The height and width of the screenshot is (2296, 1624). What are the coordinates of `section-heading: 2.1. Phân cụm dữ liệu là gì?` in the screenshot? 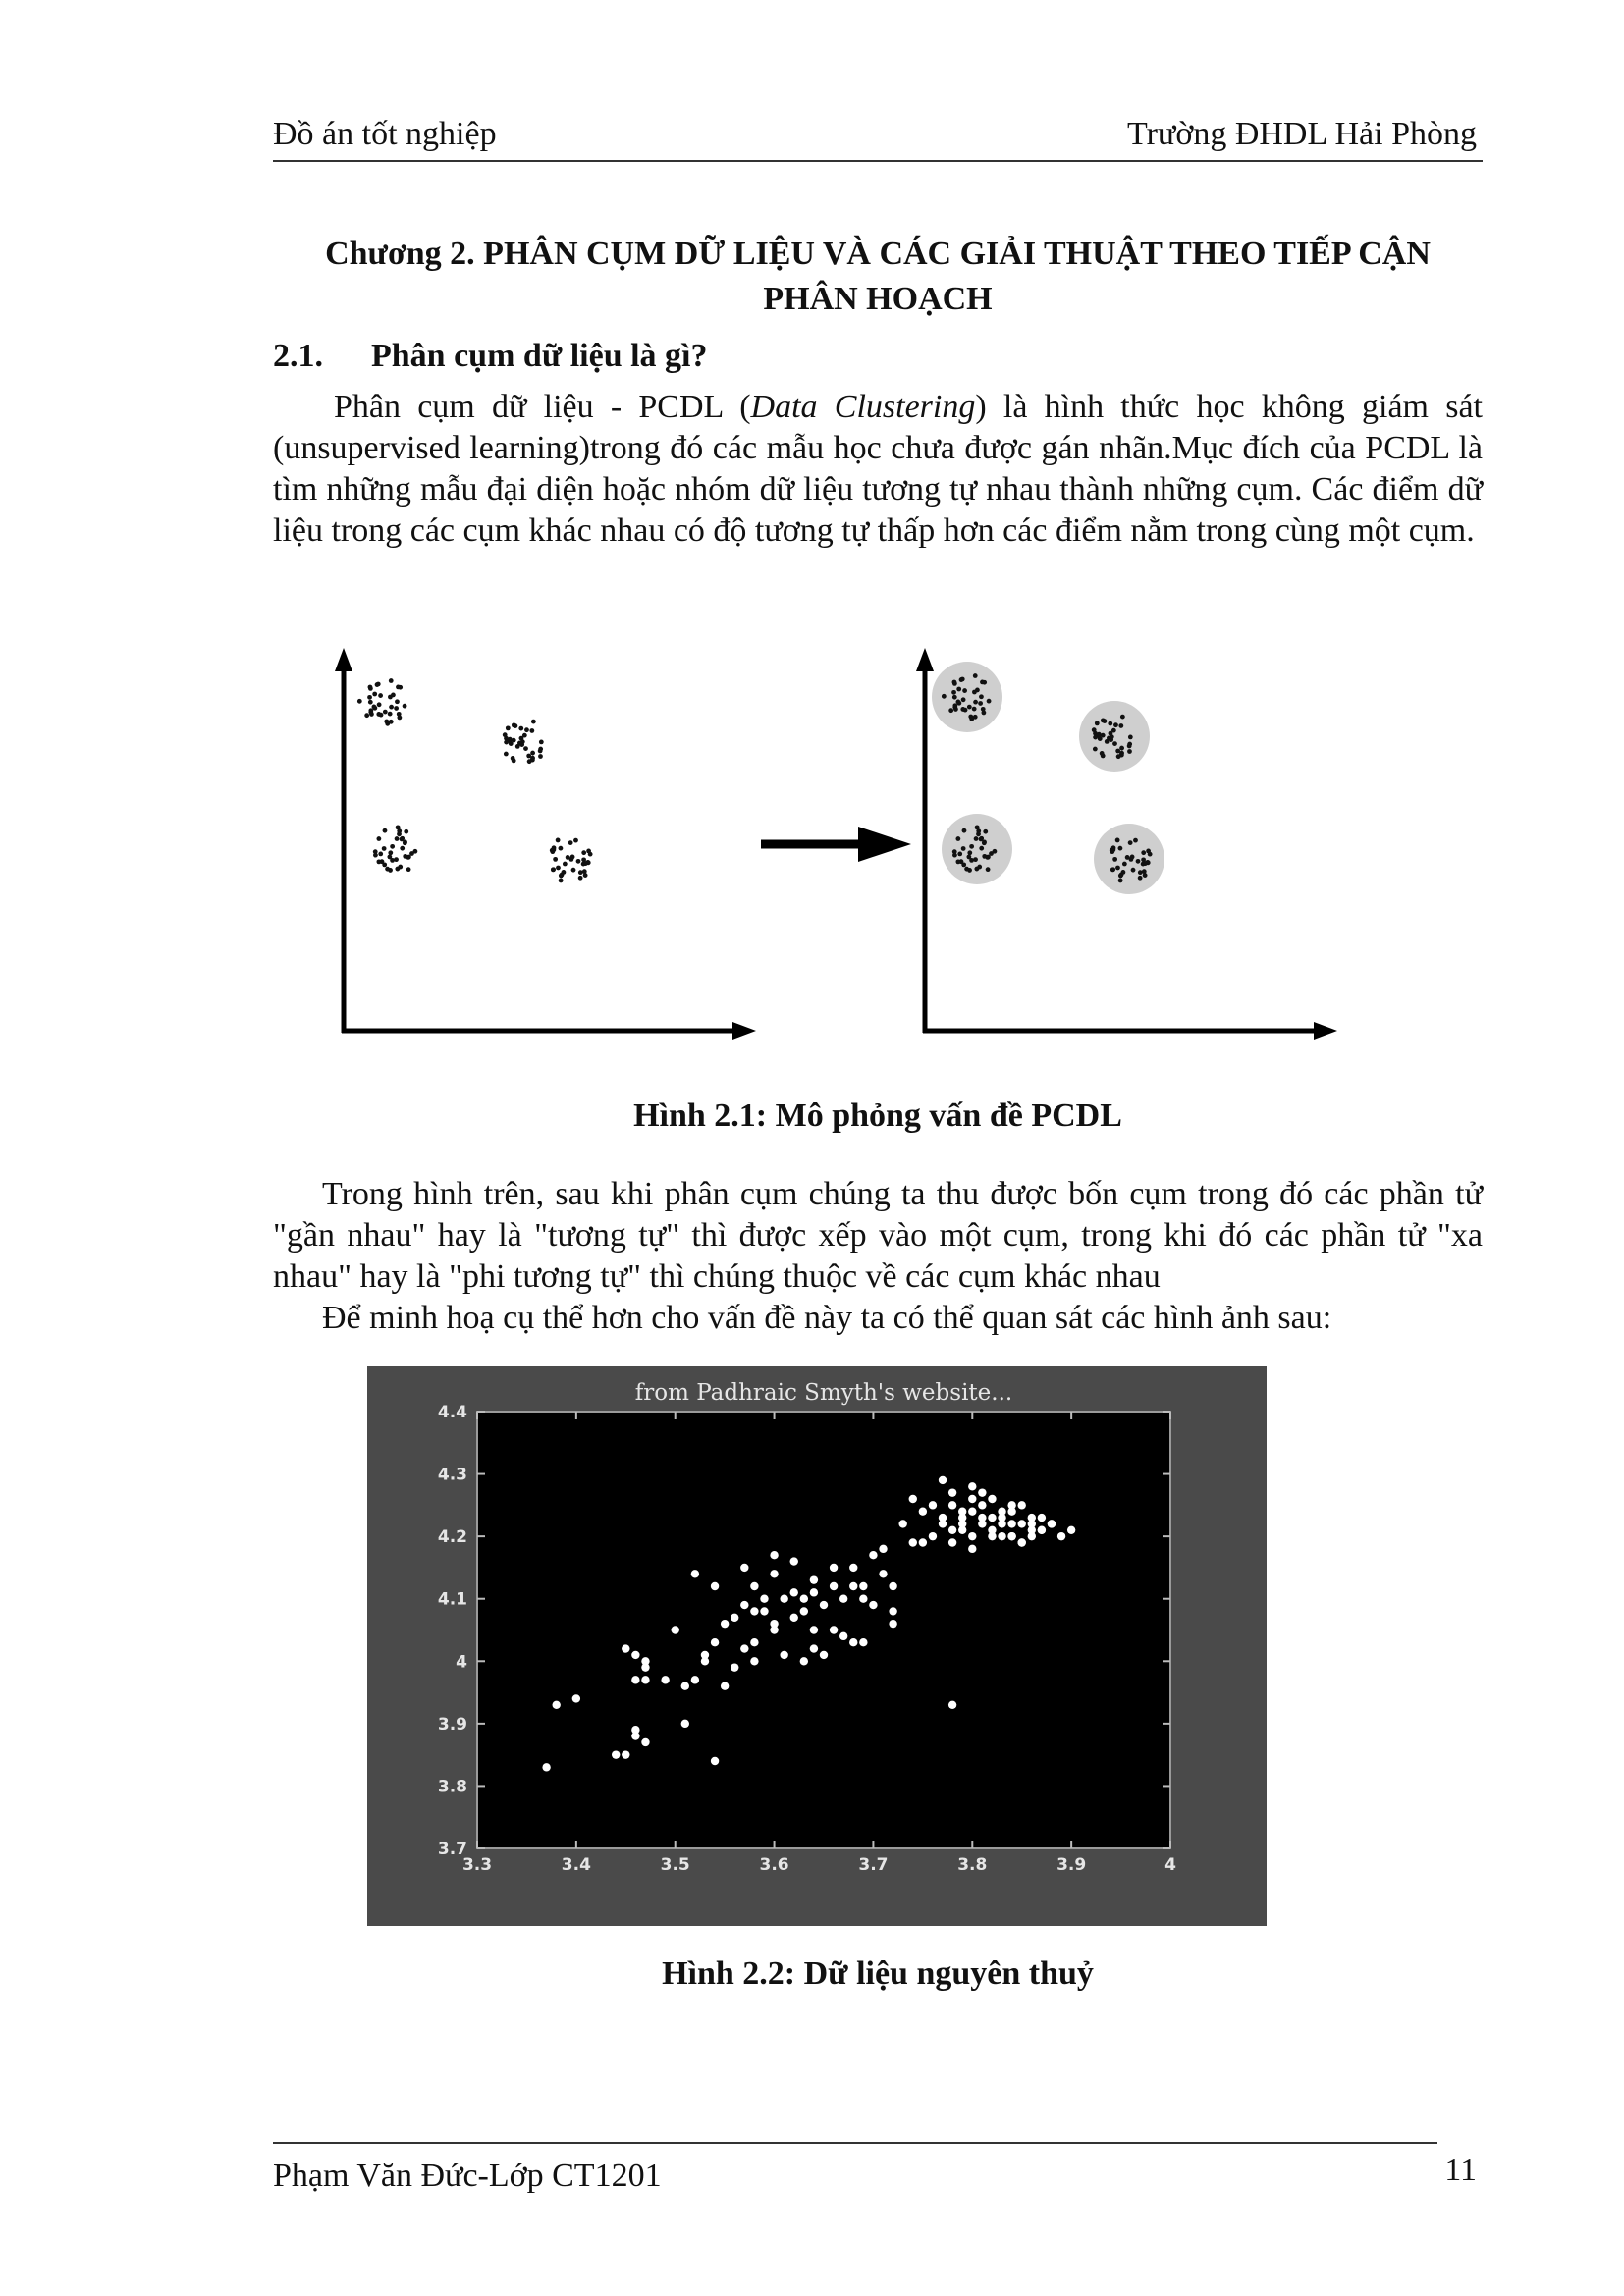 It's located at (490, 357).